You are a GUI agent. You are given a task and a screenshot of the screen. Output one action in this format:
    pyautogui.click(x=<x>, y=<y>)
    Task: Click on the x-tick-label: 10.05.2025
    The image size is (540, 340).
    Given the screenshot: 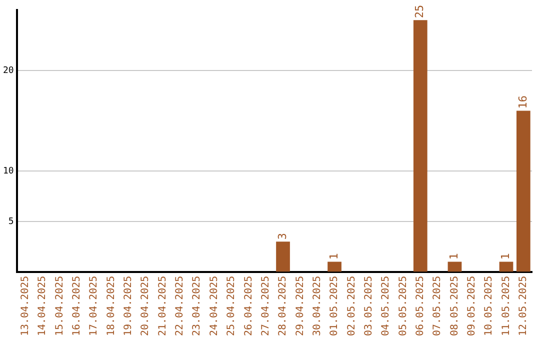 What is the action you would take?
    pyautogui.click(x=489, y=306)
    